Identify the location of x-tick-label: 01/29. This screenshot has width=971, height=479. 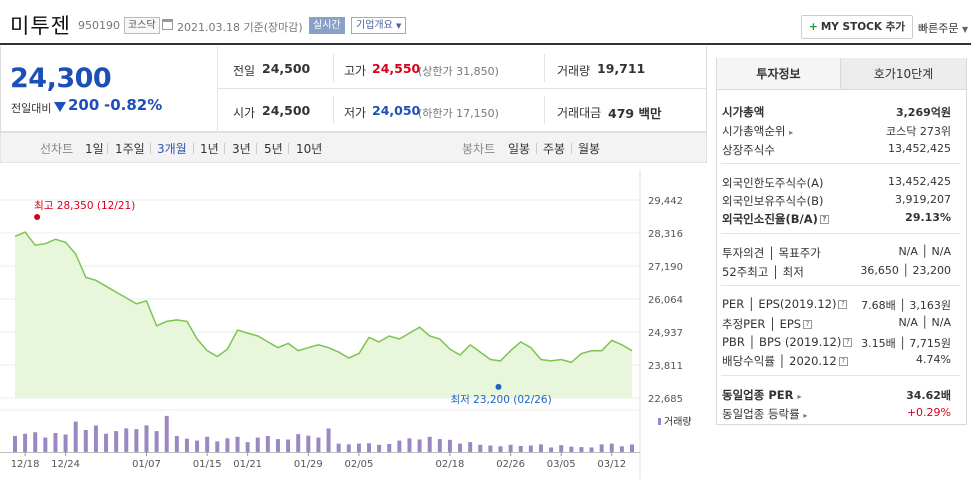
(308, 464).